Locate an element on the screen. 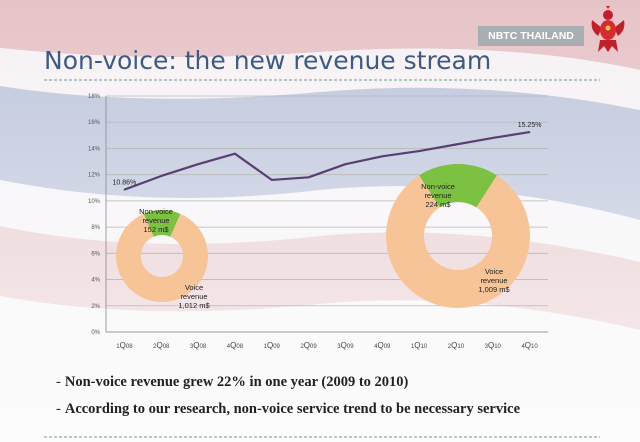 This screenshot has height=442, width=640. y-tick-label: 18% is located at coordinates (94, 97).